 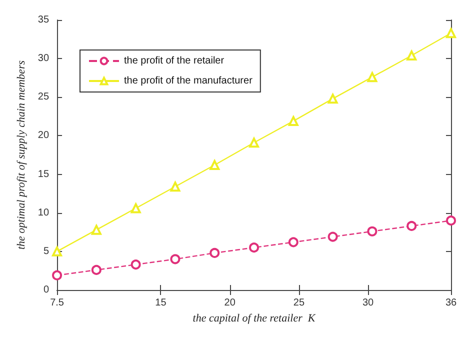 What do you see at coordinates (44, 20) in the screenshot?
I see `y-tick-label: 35` at bounding box center [44, 20].